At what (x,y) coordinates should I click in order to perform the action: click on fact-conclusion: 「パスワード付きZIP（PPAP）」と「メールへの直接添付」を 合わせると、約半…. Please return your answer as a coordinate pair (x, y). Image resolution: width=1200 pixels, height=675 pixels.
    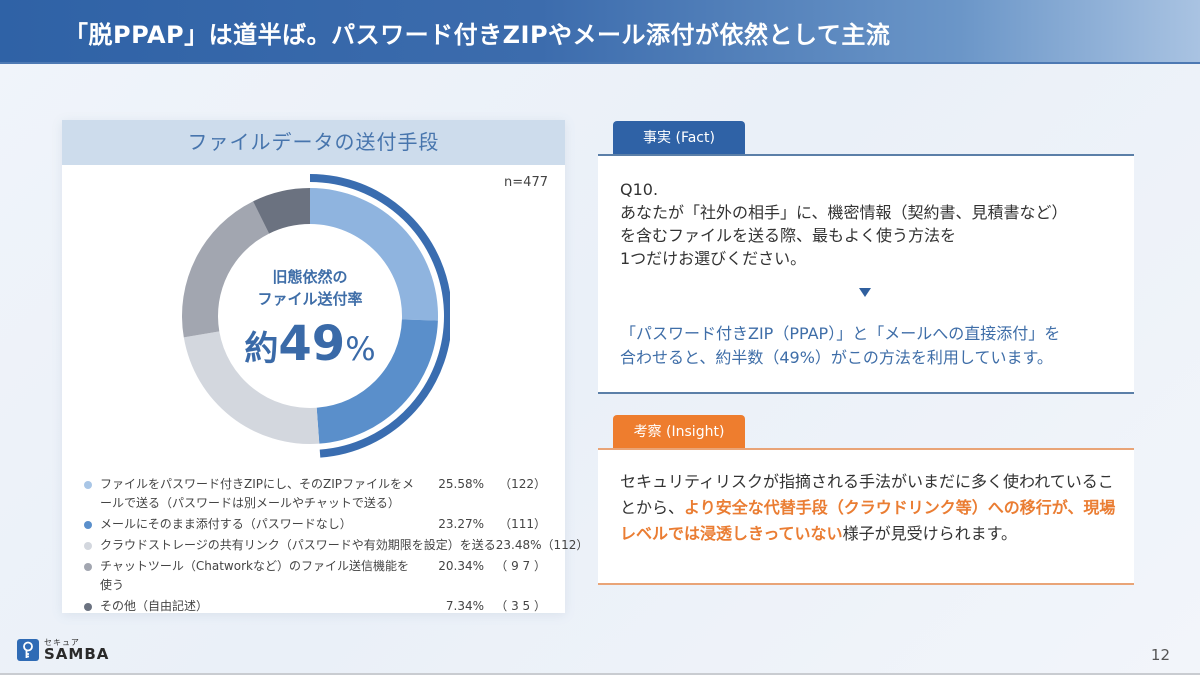
    Looking at the image, I should click on (870, 346).